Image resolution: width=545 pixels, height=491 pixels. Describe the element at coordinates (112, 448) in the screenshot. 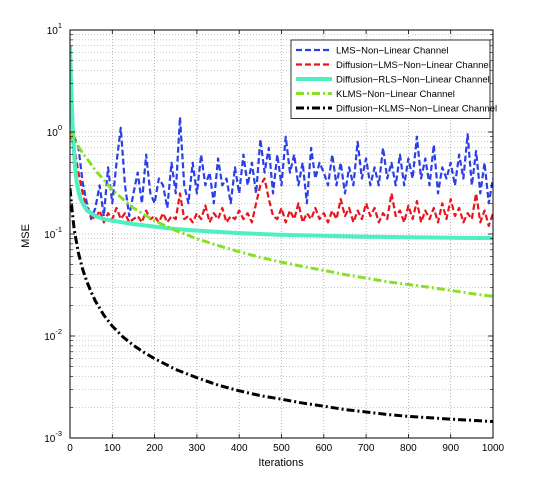

I see `x-tick-label: 100` at that location.